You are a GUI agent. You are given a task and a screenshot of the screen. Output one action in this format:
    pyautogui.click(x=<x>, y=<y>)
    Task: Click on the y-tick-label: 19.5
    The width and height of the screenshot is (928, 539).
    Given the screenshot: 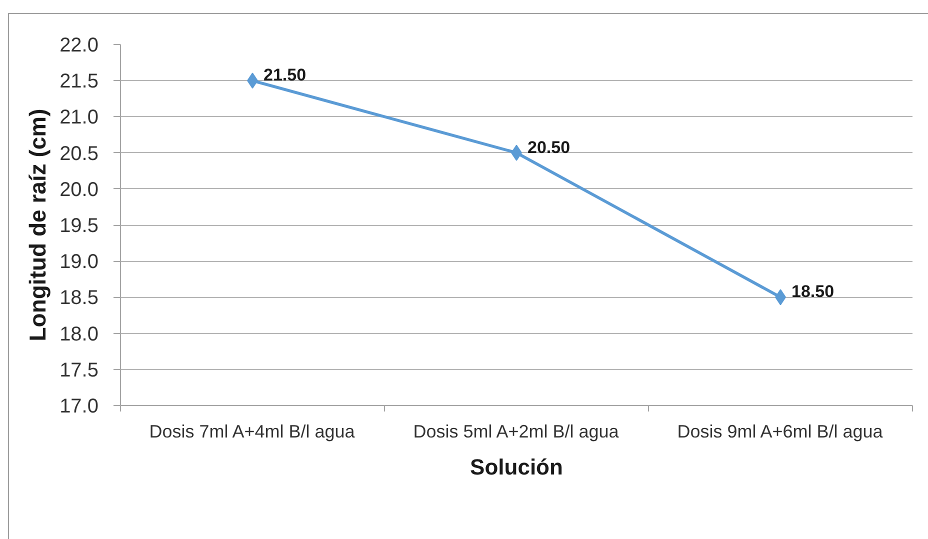 What is the action you would take?
    pyautogui.click(x=79, y=226)
    